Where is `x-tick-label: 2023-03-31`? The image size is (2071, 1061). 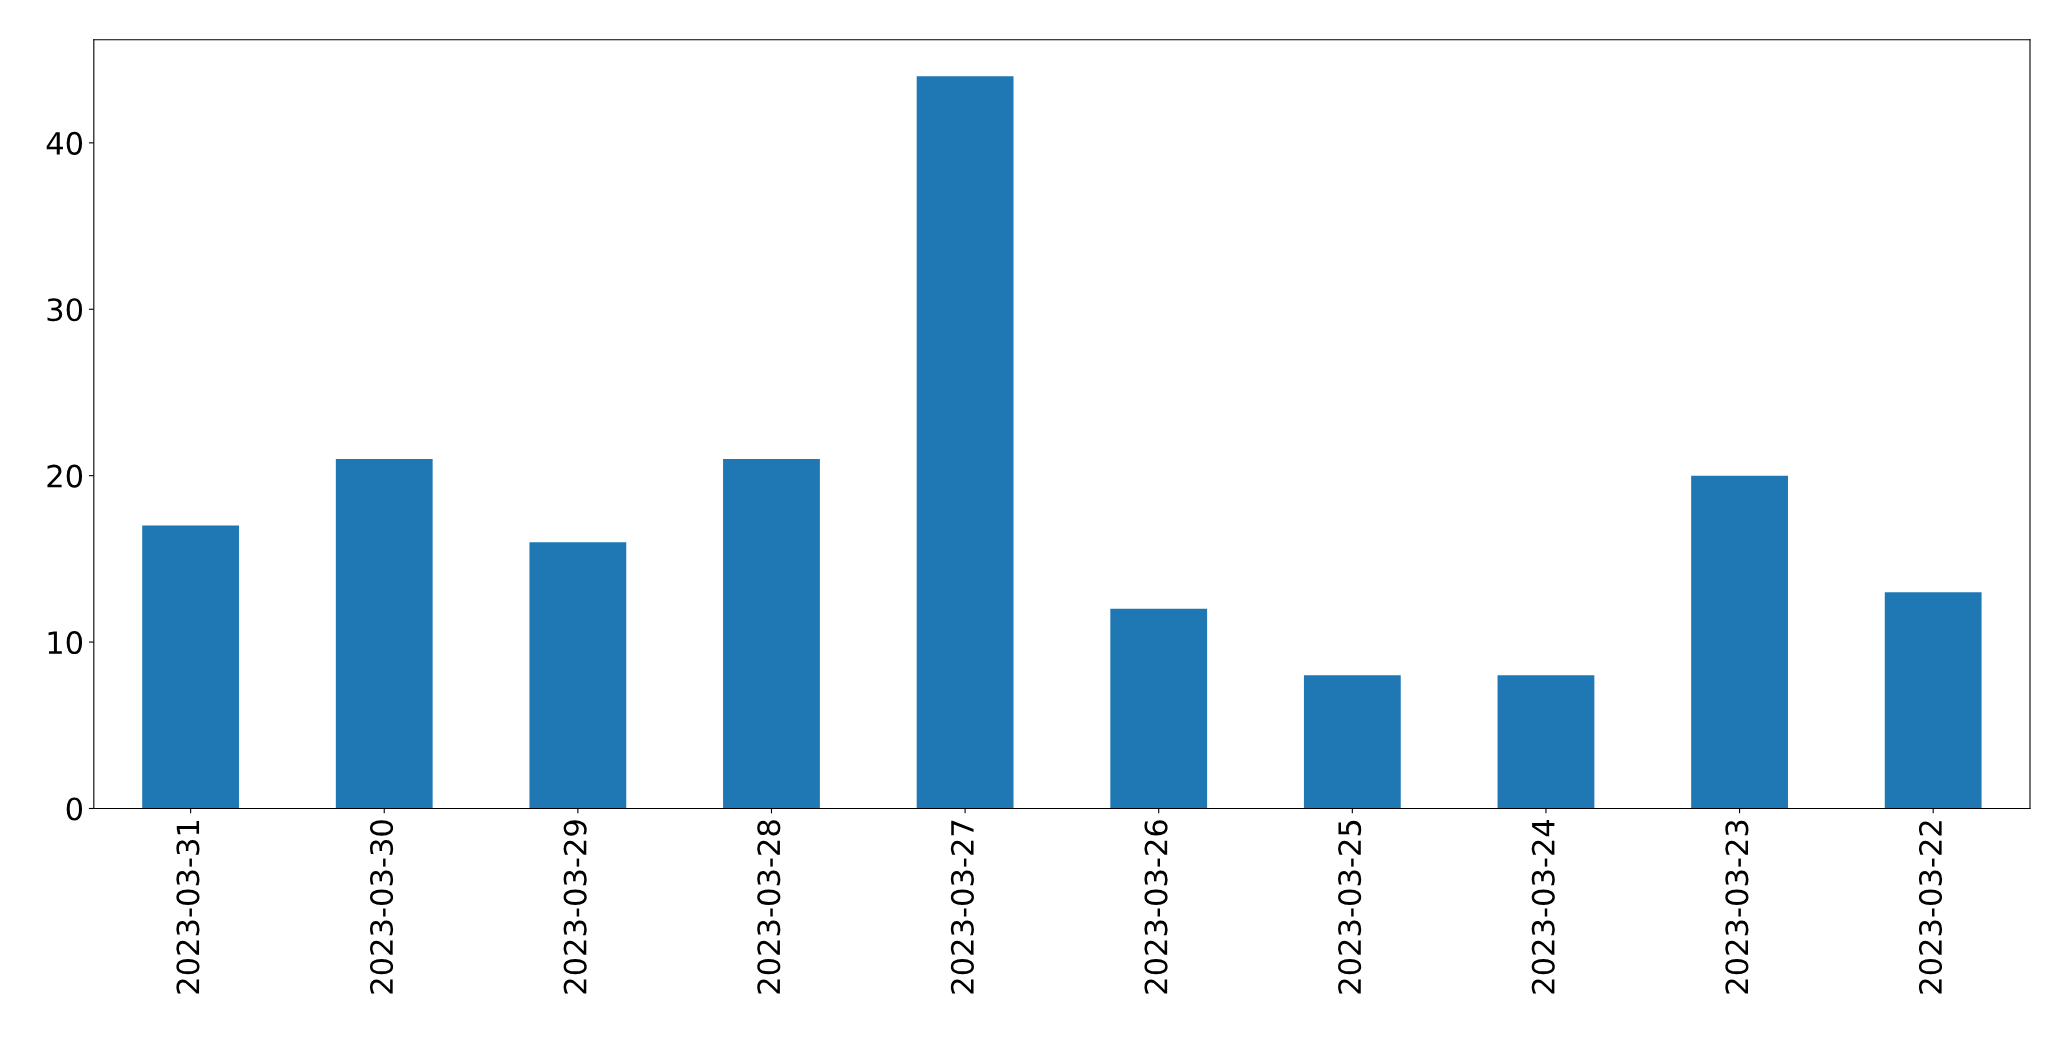
x-tick-label: 2023-03-31 is located at coordinates (188, 907).